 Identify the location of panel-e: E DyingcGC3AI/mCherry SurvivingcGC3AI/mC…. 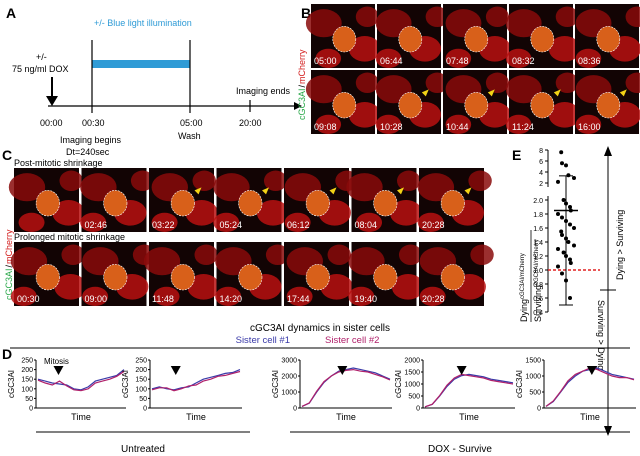
(568, 291).